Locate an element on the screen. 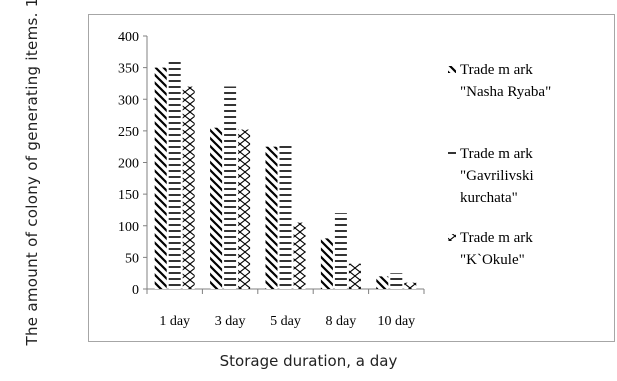  y-tick-label: 150 is located at coordinates (128, 195).